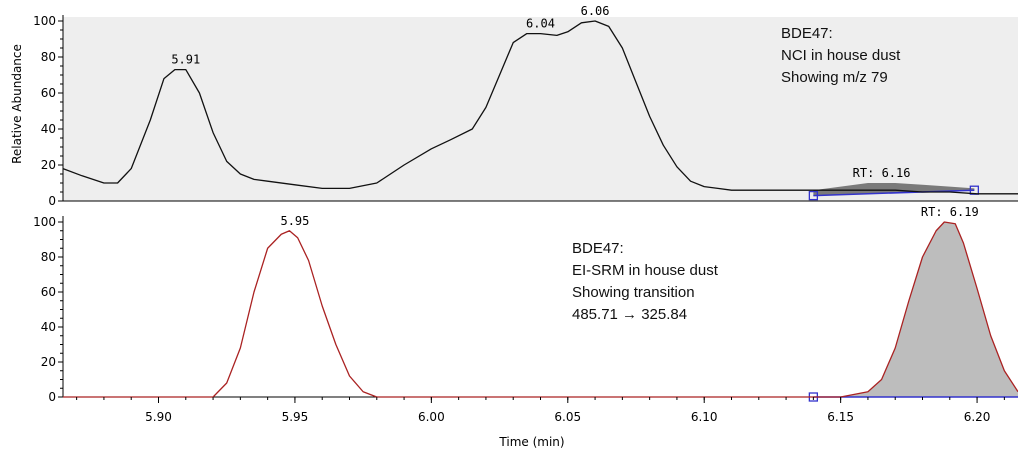 The image size is (1018, 453). I want to click on top-peak-label: RT: 6.16, so click(882, 173).